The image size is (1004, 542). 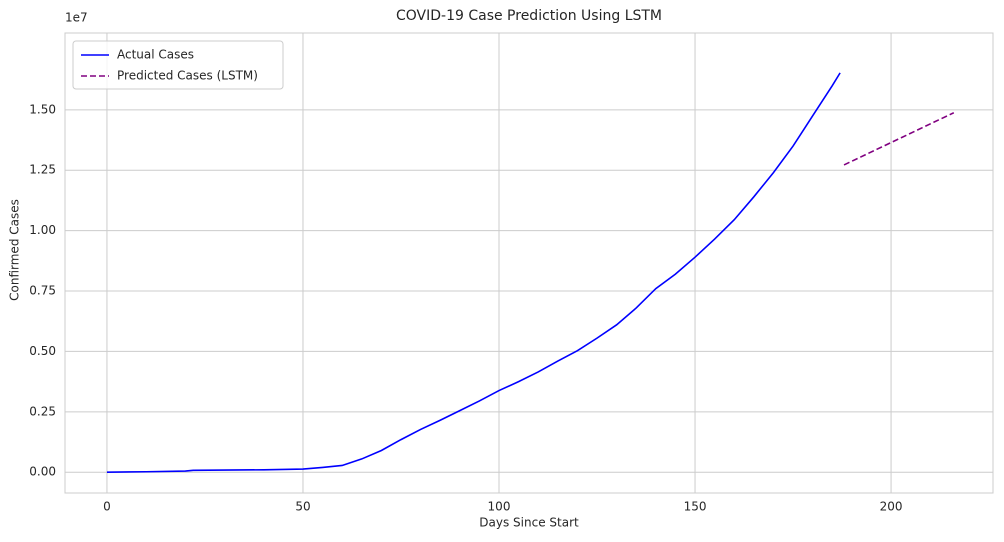 What do you see at coordinates (499, 507) in the screenshot?
I see `x-tick-label: 100` at bounding box center [499, 507].